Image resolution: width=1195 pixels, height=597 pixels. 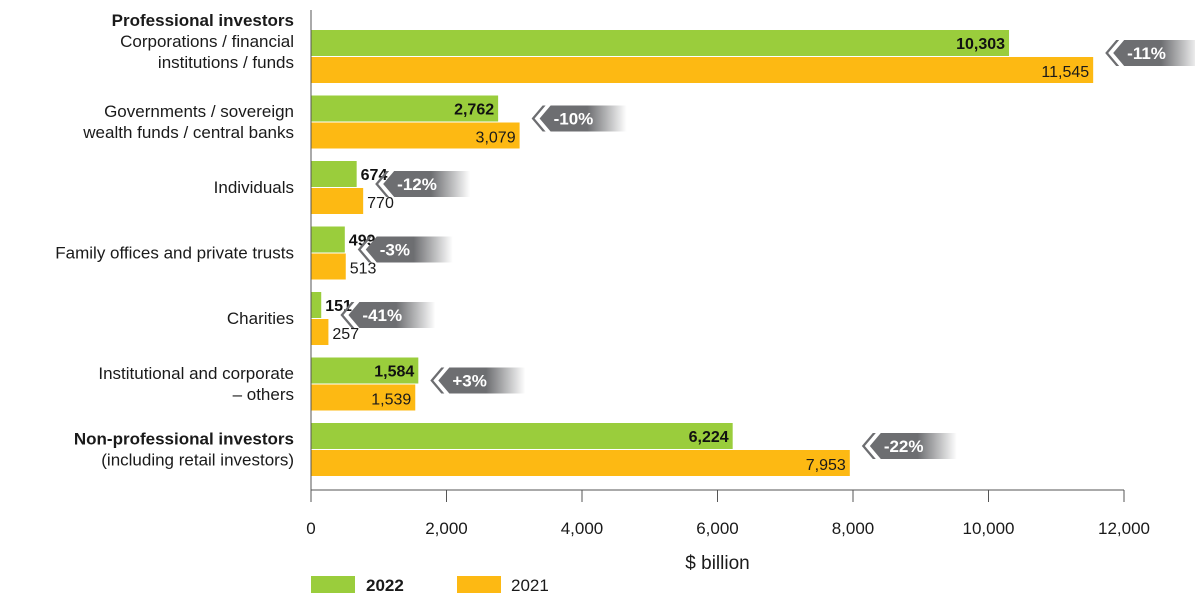 What do you see at coordinates (709, 437) in the screenshot?
I see `data-label-2022: 6,224` at bounding box center [709, 437].